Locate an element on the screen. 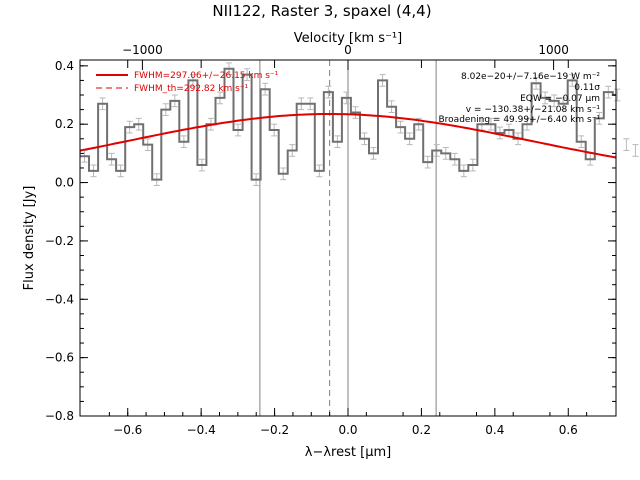 Image resolution: width=640 pixels, height=480 pixels. annotation-flux: 8.02e−20+/−7.16e−19 W m⁻² is located at coordinates (530, 77).